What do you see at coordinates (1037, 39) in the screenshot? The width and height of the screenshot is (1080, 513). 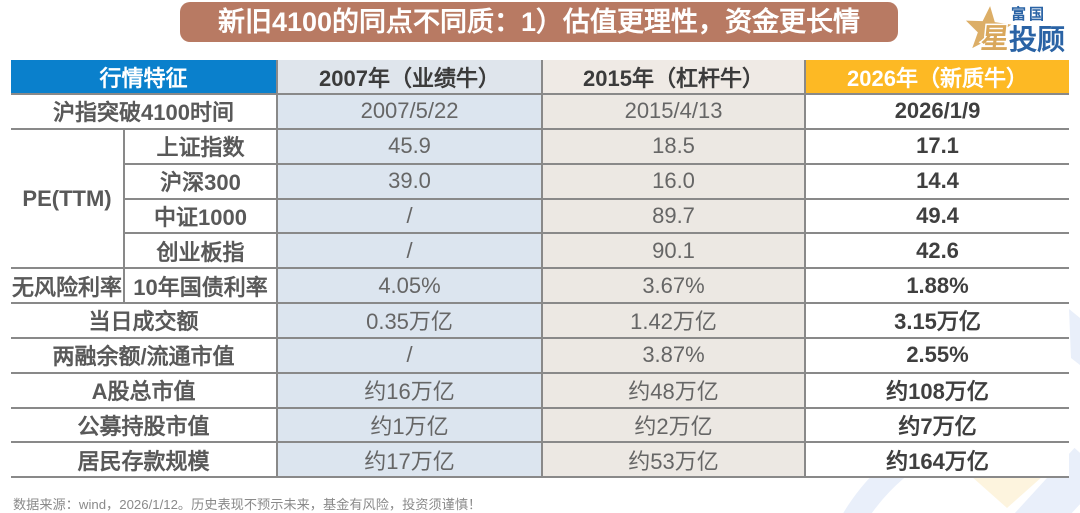 I see `svg-text: 投顾` at bounding box center [1037, 39].